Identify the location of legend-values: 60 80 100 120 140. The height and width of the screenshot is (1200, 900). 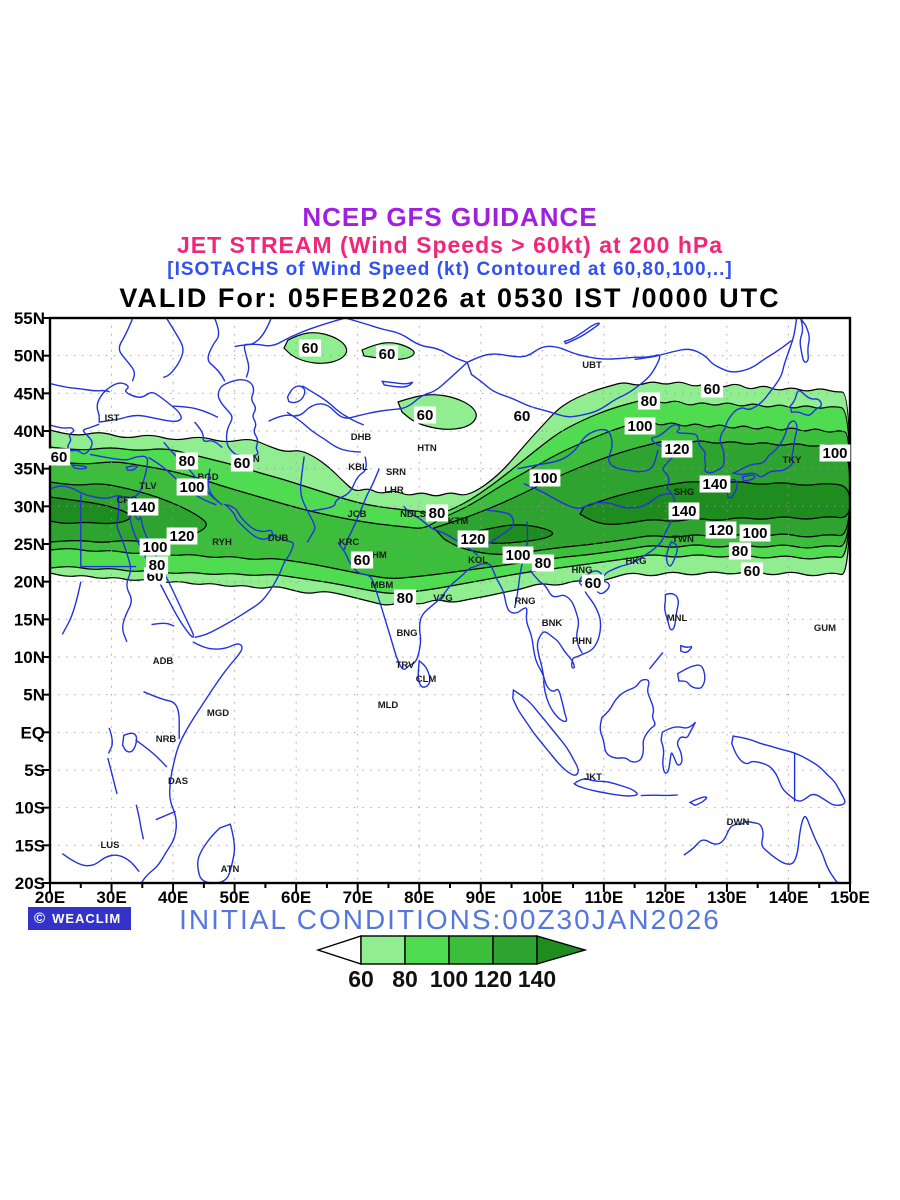
(452, 979).